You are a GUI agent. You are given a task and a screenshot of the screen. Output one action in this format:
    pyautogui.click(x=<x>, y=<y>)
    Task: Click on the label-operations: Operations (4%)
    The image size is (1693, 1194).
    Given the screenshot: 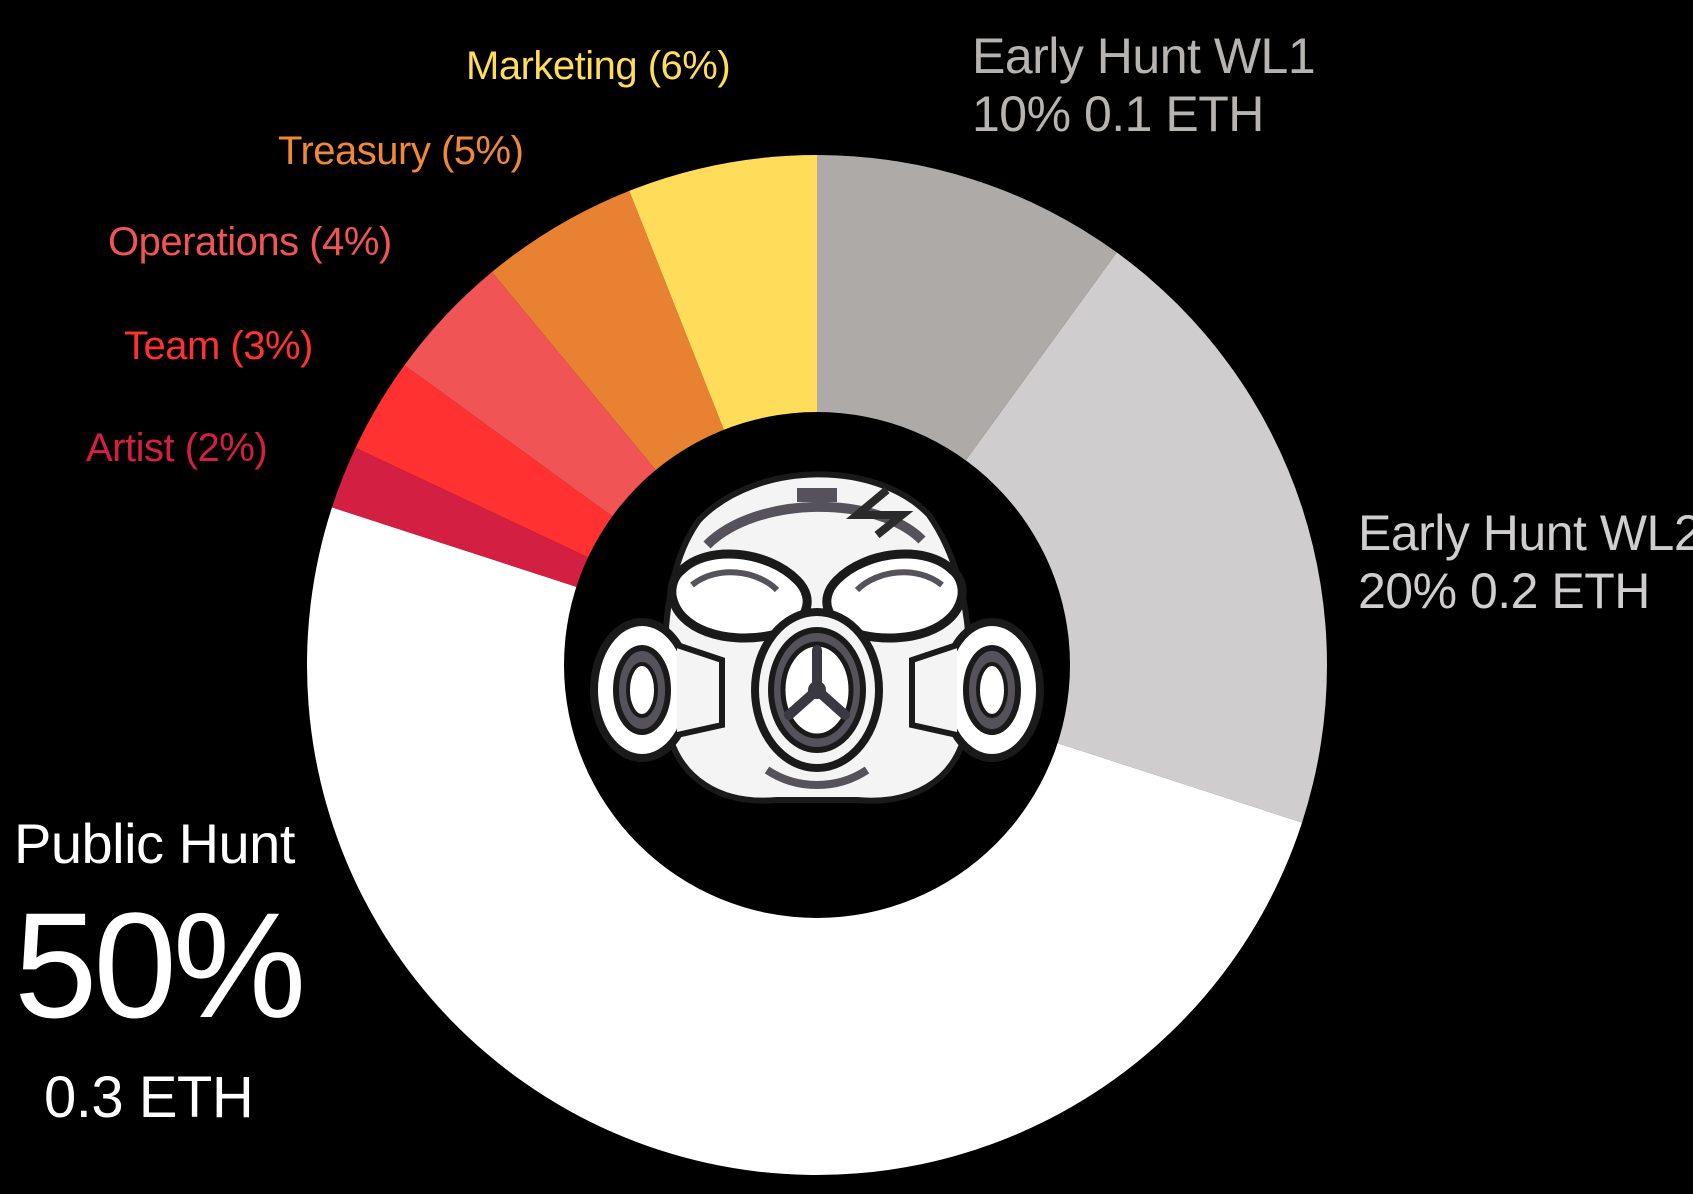 What is the action you would take?
    pyautogui.click(x=250, y=242)
    